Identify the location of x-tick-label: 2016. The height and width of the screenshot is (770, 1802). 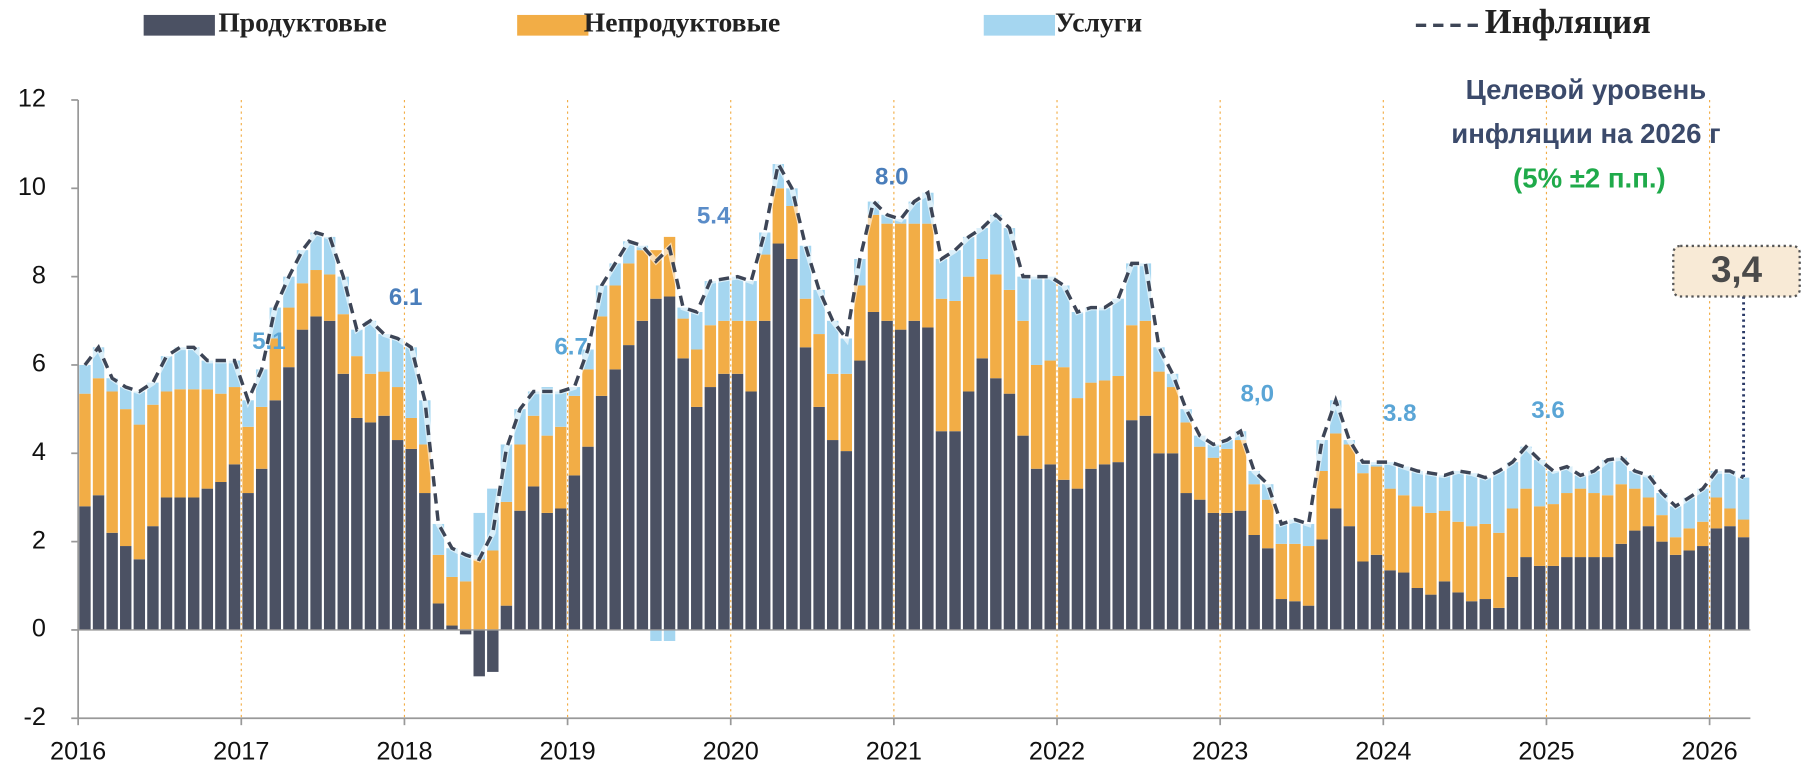
(78, 751).